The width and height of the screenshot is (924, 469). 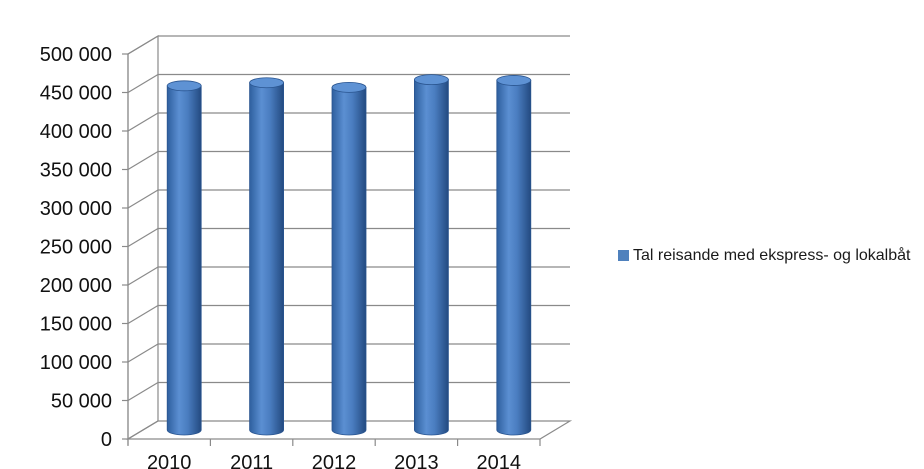 What do you see at coordinates (76, 171) in the screenshot?
I see `y-tick-label: 350 000` at bounding box center [76, 171].